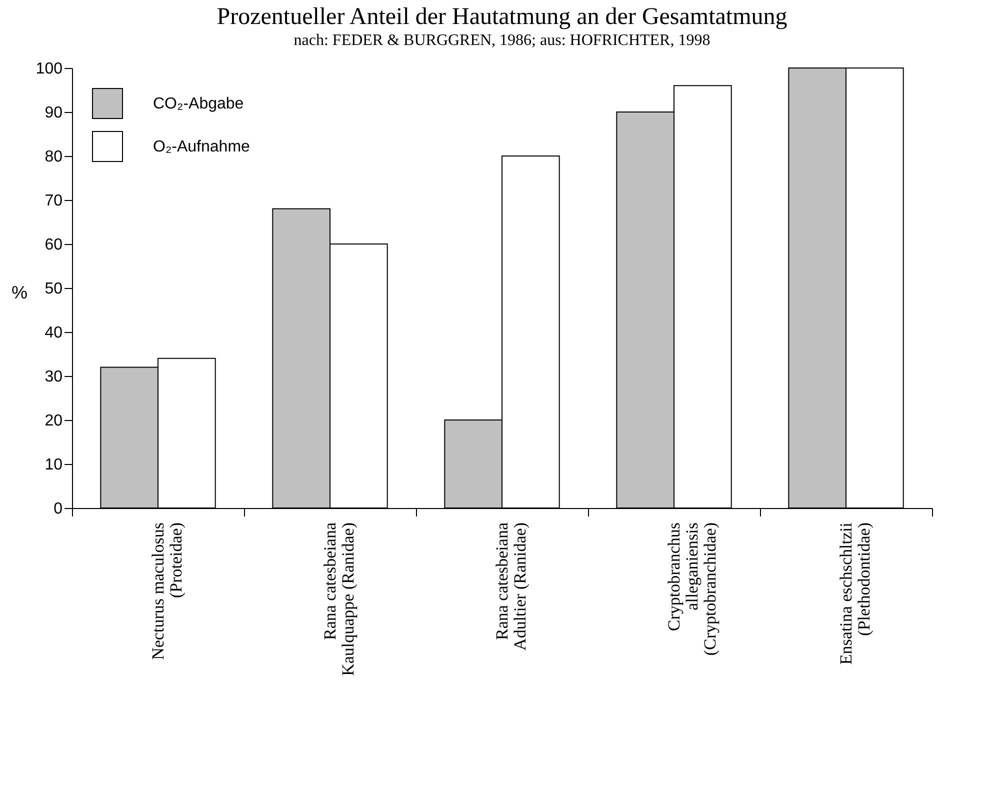  I want to click on x-tick-label: Rana catesbeiana Kaulquappe (Ranidae), so click(339, 599).